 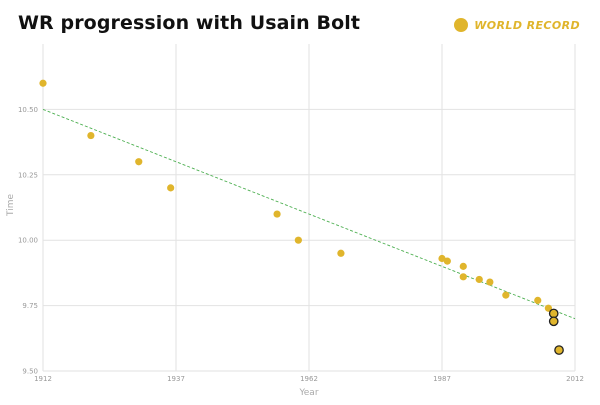 What do you see at coordinates (442, 379) in the screenshot?
I see `x-tick-label: 1987` at bounding box center [442, 379].